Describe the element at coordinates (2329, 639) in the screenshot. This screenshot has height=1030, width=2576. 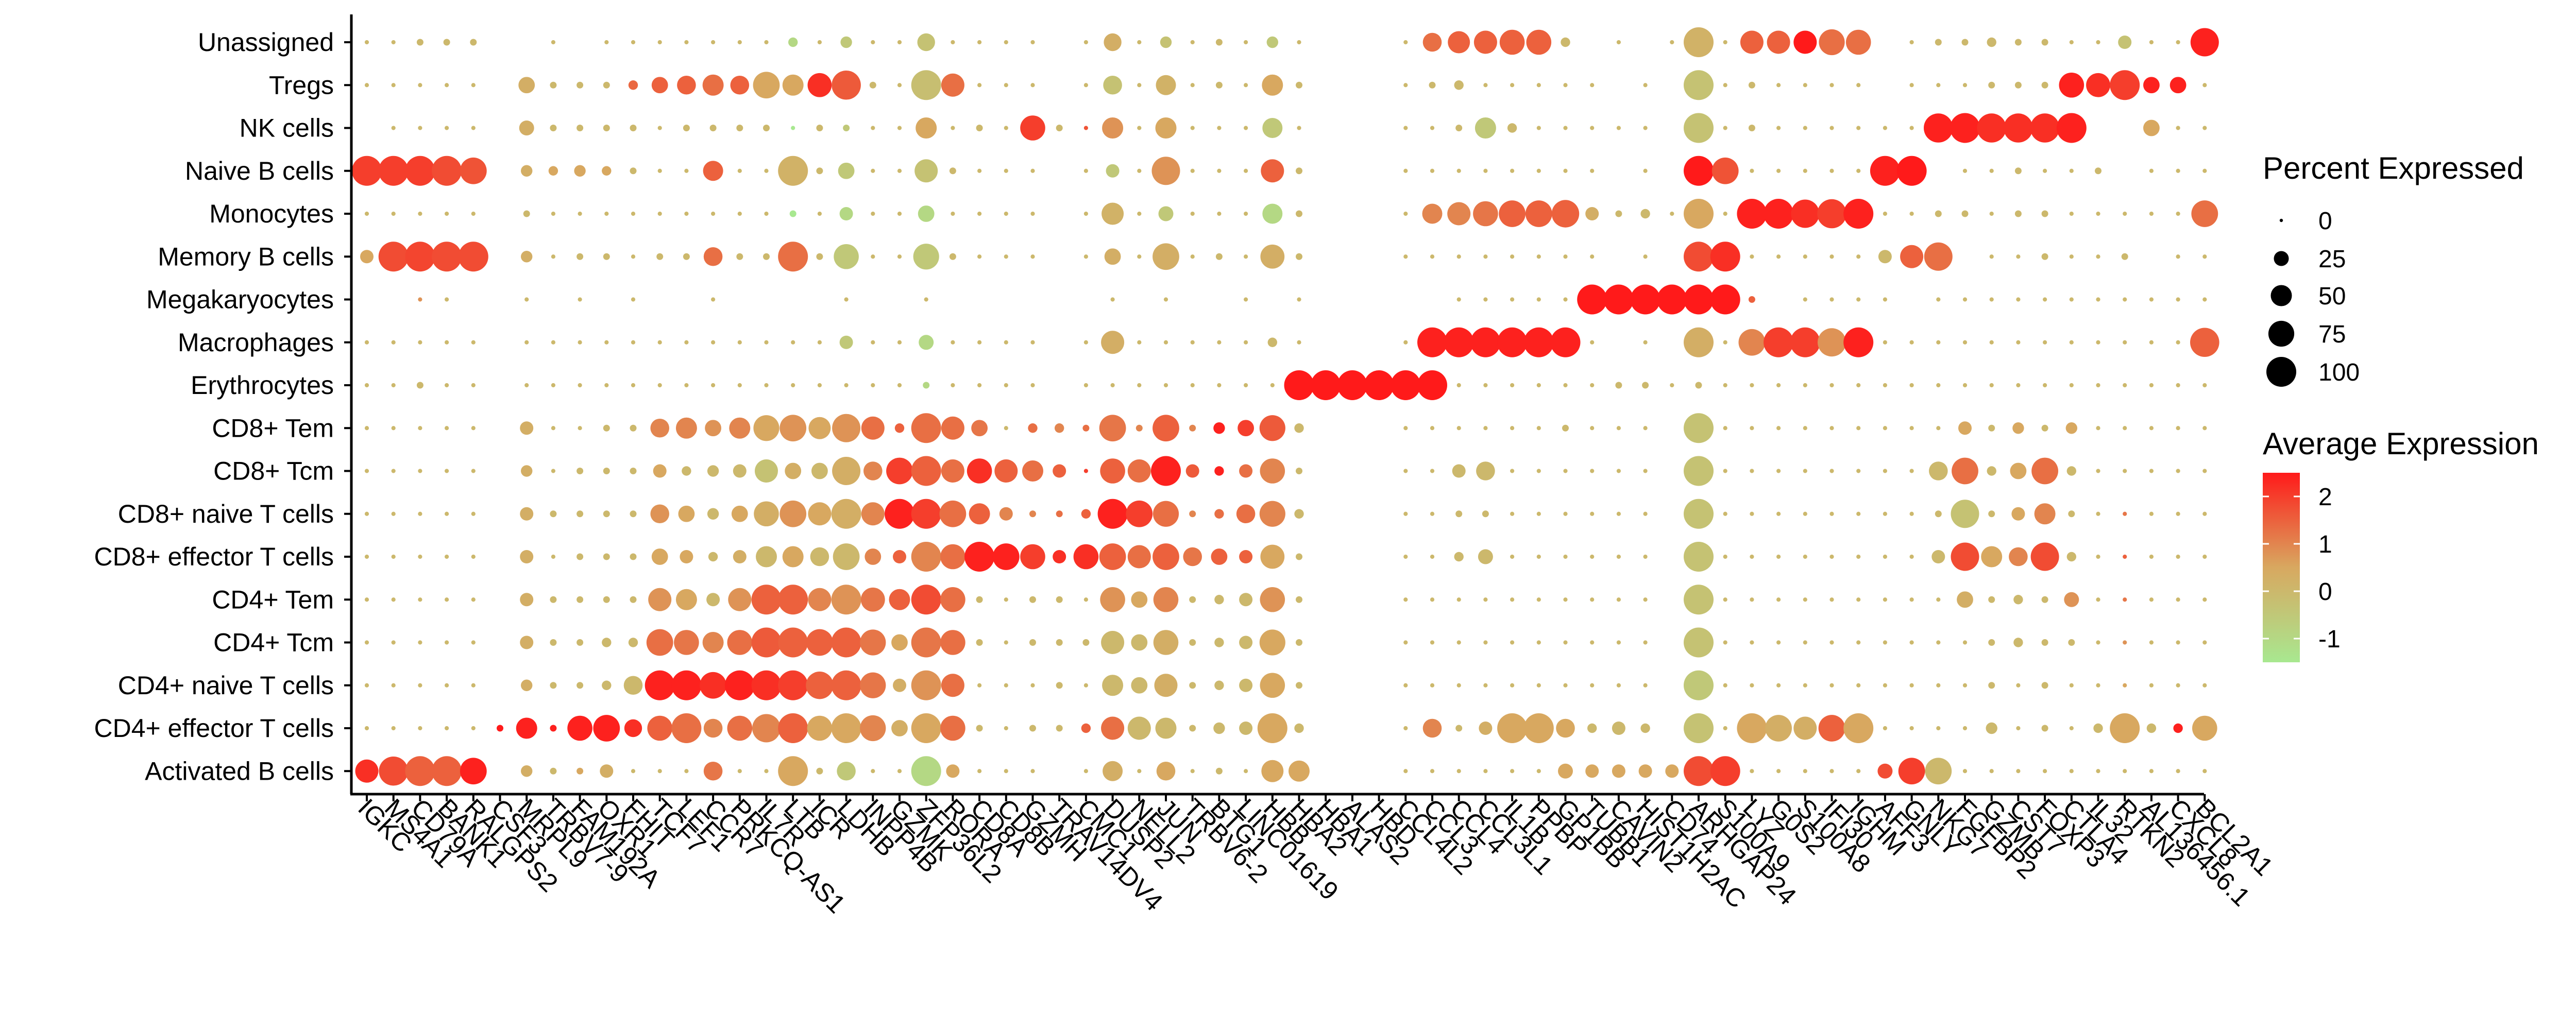
I see `color-legend-label: -1` at that location.